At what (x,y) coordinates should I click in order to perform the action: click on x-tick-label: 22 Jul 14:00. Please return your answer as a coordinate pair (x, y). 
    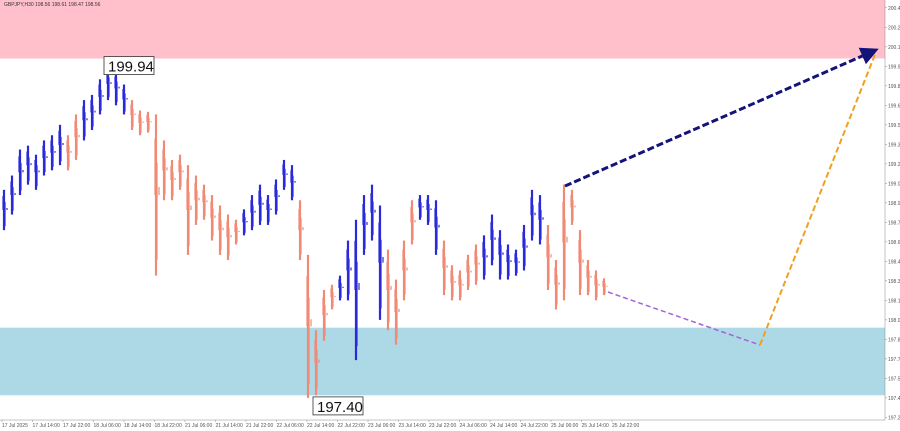
    Looking at the image, I should click on (320, 426).